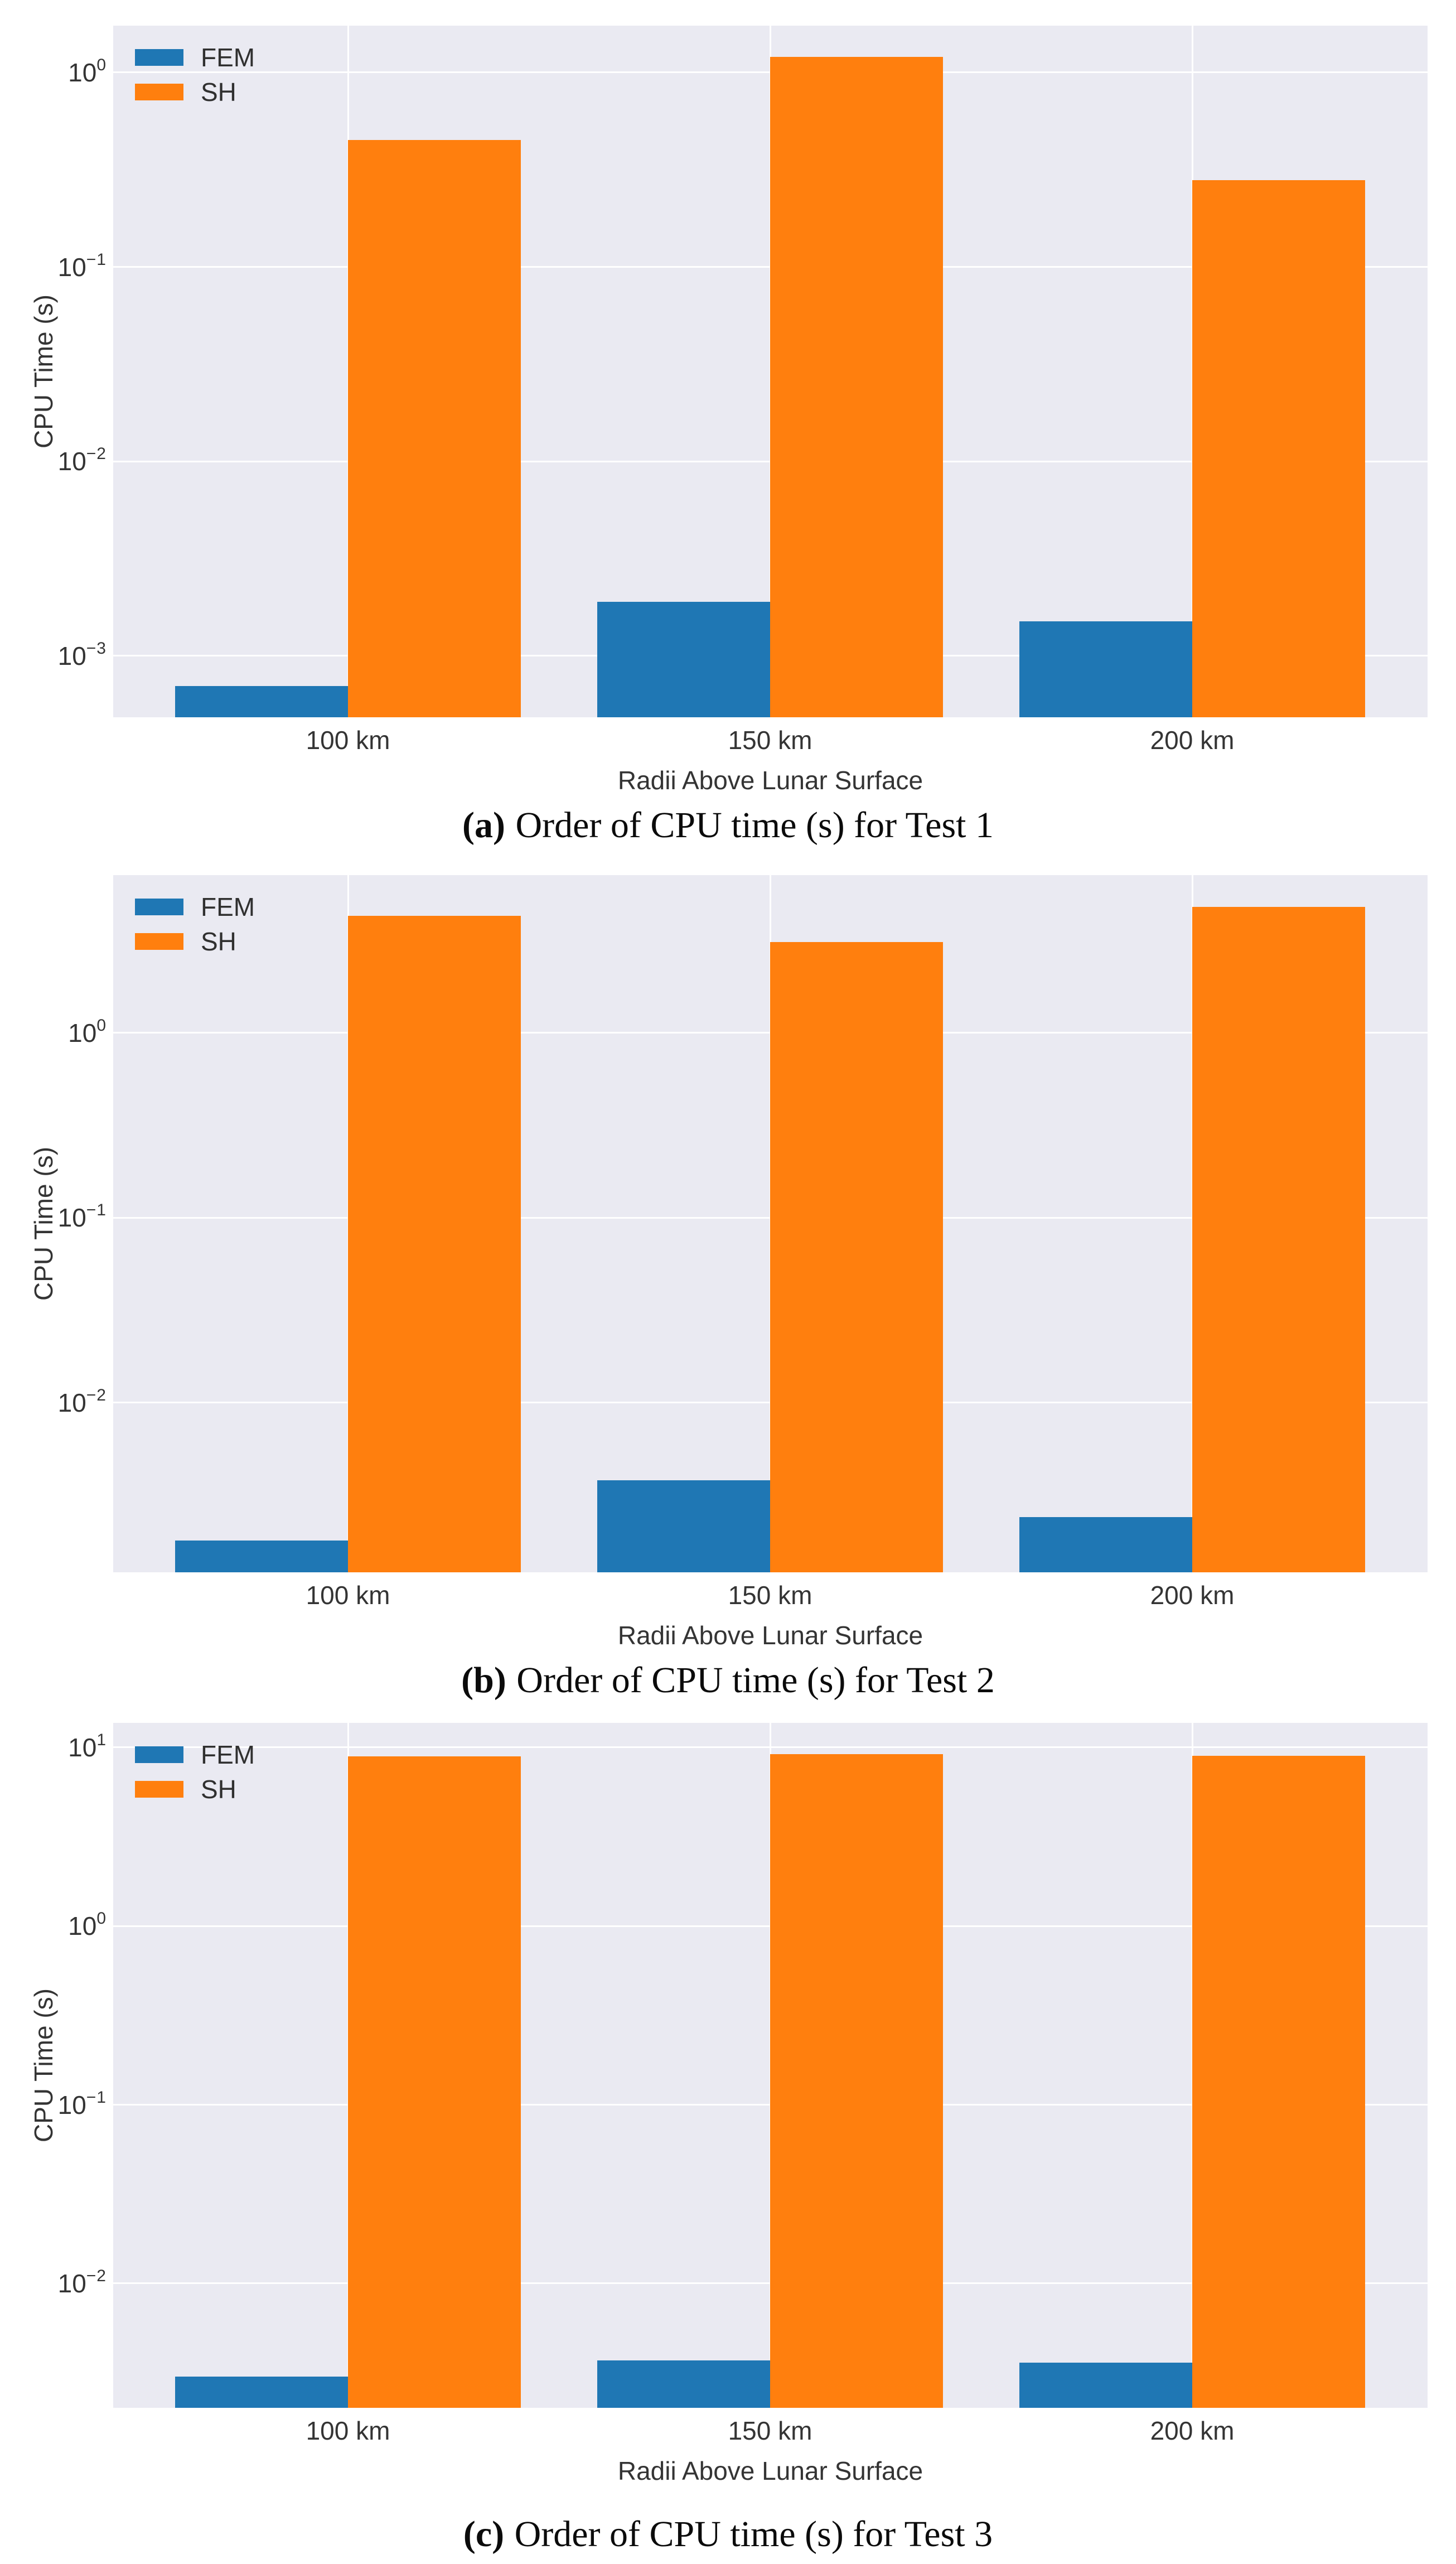 The height and width of the screenshot is (2564, 1456). I want to click on caption-text: Order of CPU time (s) for Test 2, so click(755, 1680).